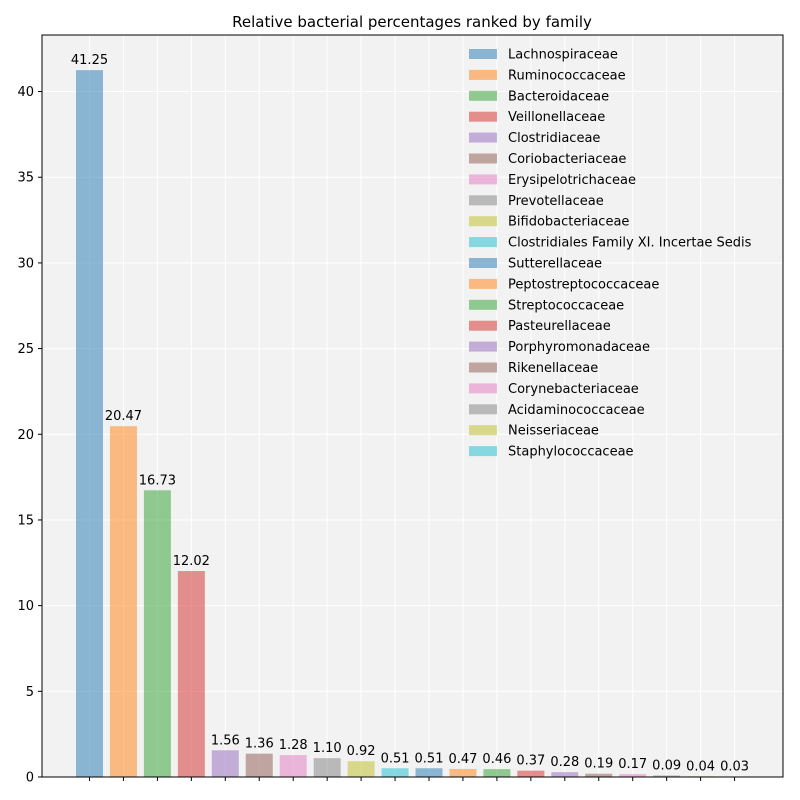 Image resolution: width=800 pixels, height=800 pixels. What do you see at coordinates (30, 778) in the screenshot?
I see `y-tick-label: 0` at bounding box center [30, 778].